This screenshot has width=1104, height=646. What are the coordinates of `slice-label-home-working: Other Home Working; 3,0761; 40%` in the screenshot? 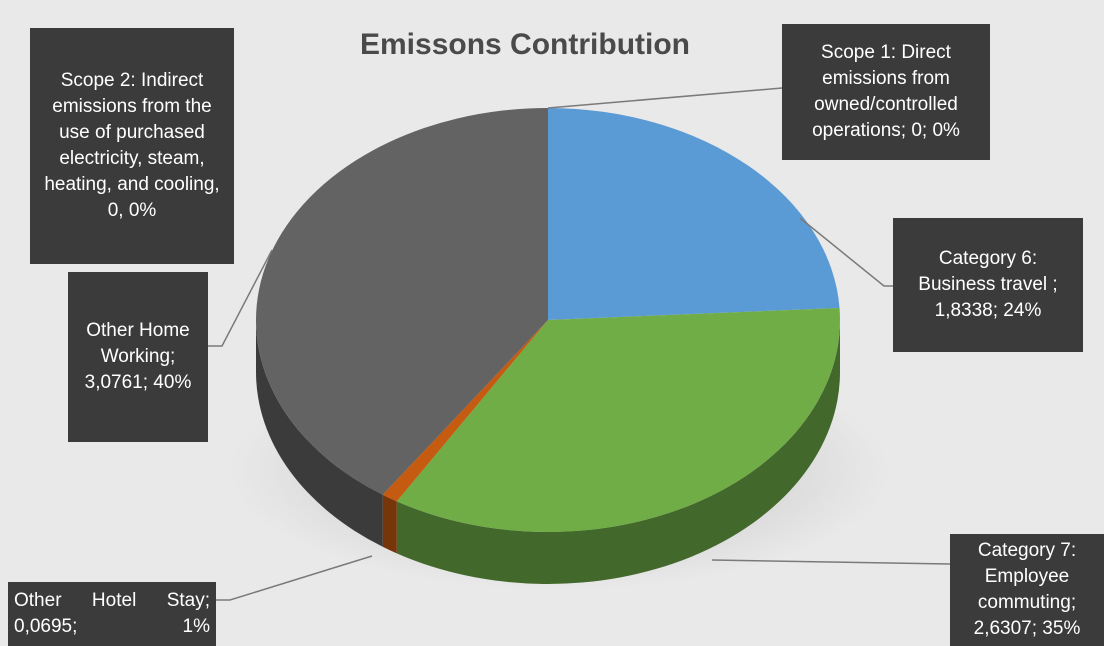 It's located at (138, 357).